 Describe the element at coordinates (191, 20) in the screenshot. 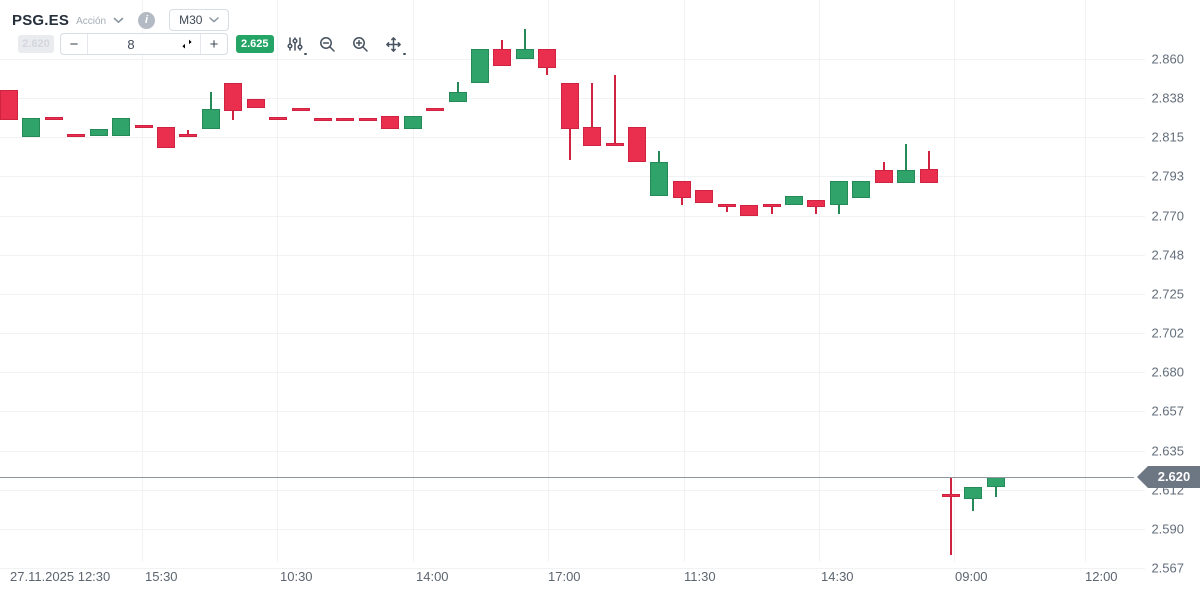

I see `timeframe-value: M30` at that location.